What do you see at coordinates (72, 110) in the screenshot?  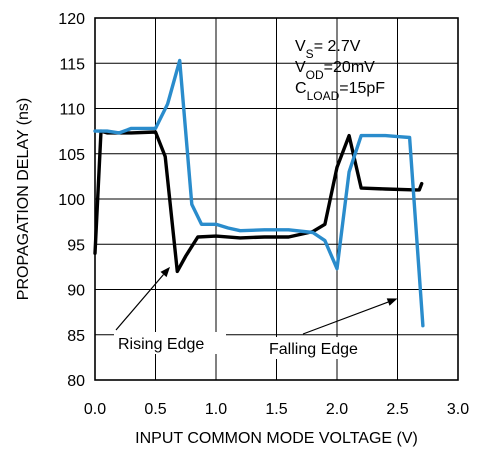 I see `y-tick-label: 110` at bounding box center [72, 110].